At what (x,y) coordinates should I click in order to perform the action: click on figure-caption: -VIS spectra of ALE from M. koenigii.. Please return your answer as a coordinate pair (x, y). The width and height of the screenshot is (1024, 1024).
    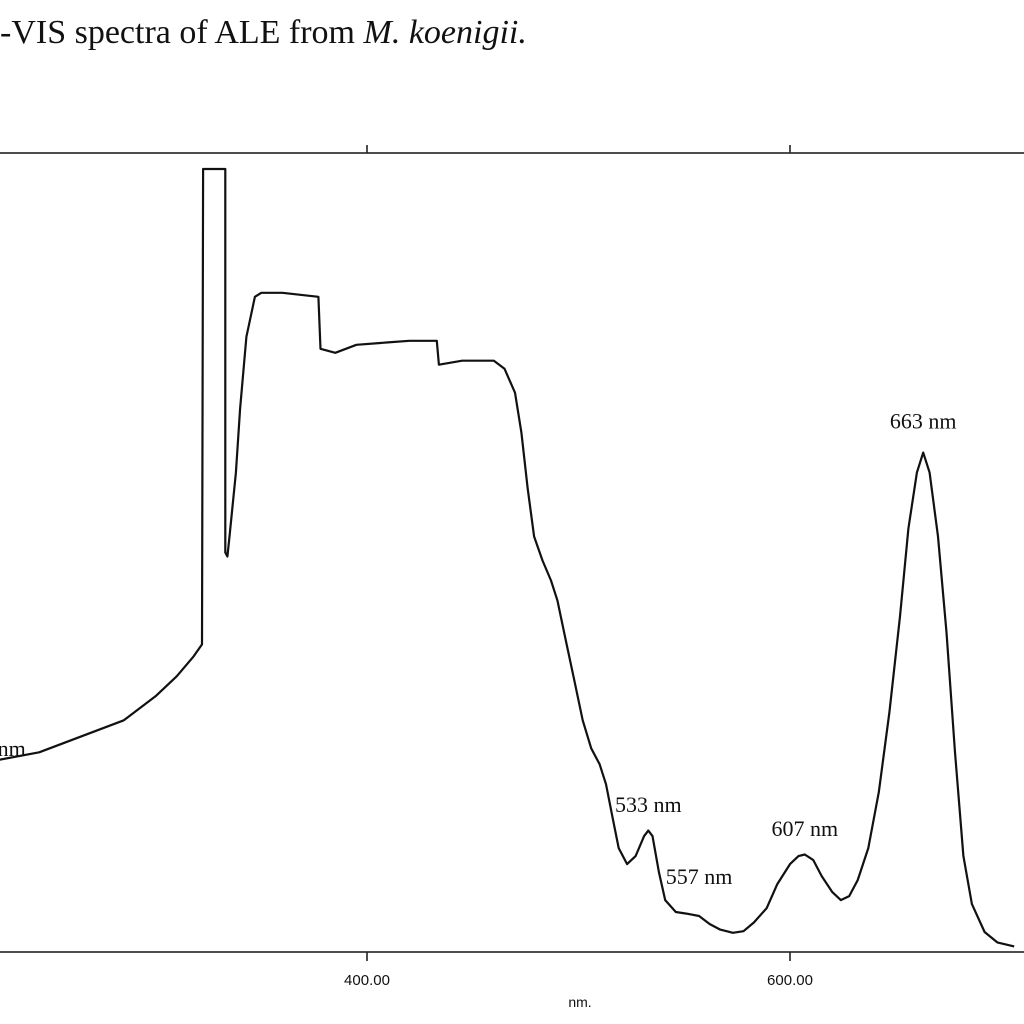
    Looking at the image, I should click on (263, 33).